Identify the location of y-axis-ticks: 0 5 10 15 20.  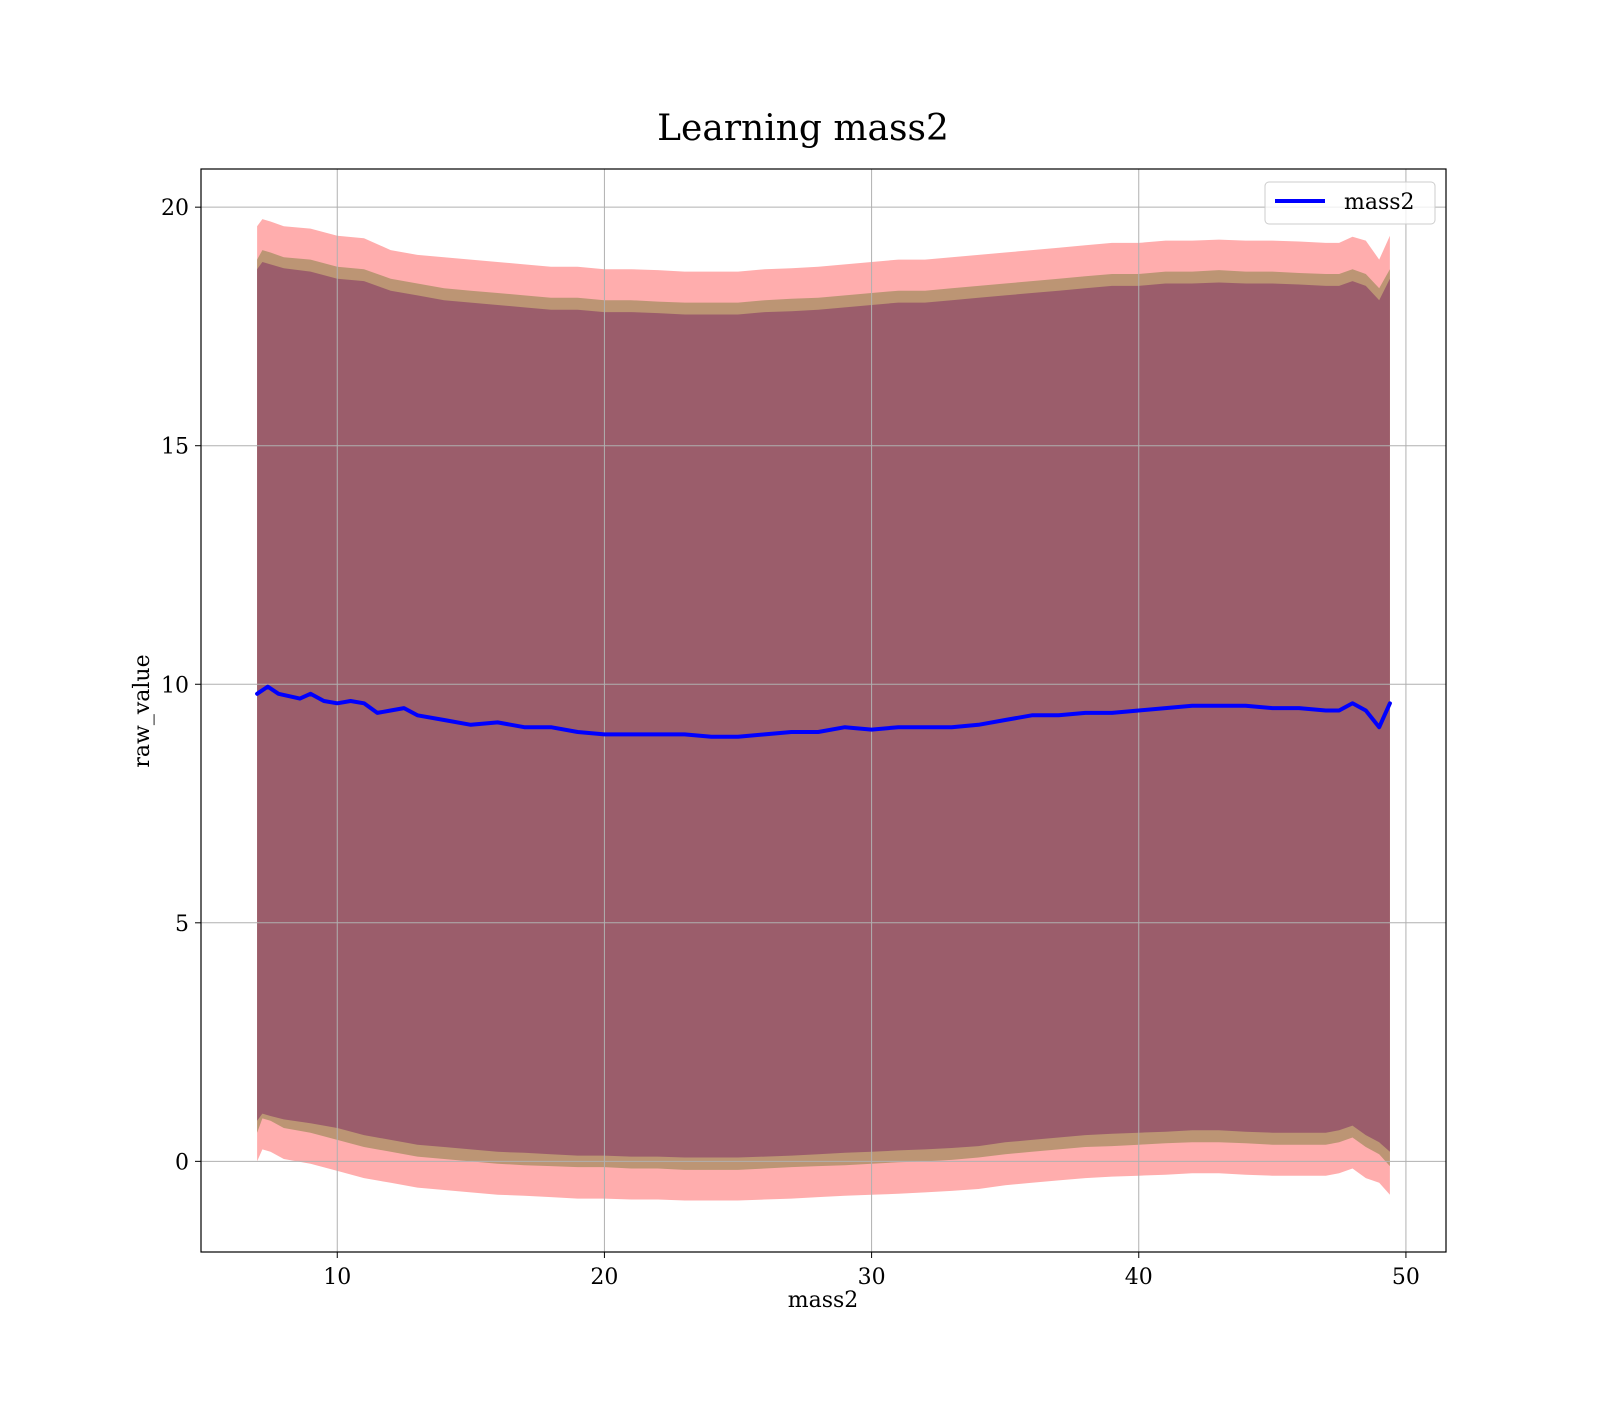
(181, 685).